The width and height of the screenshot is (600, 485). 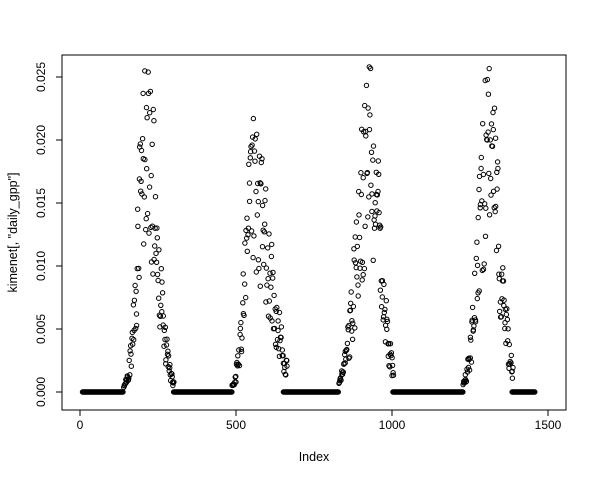 I want to click on y-tick-label: 0.025, so click(x=41, y=77).